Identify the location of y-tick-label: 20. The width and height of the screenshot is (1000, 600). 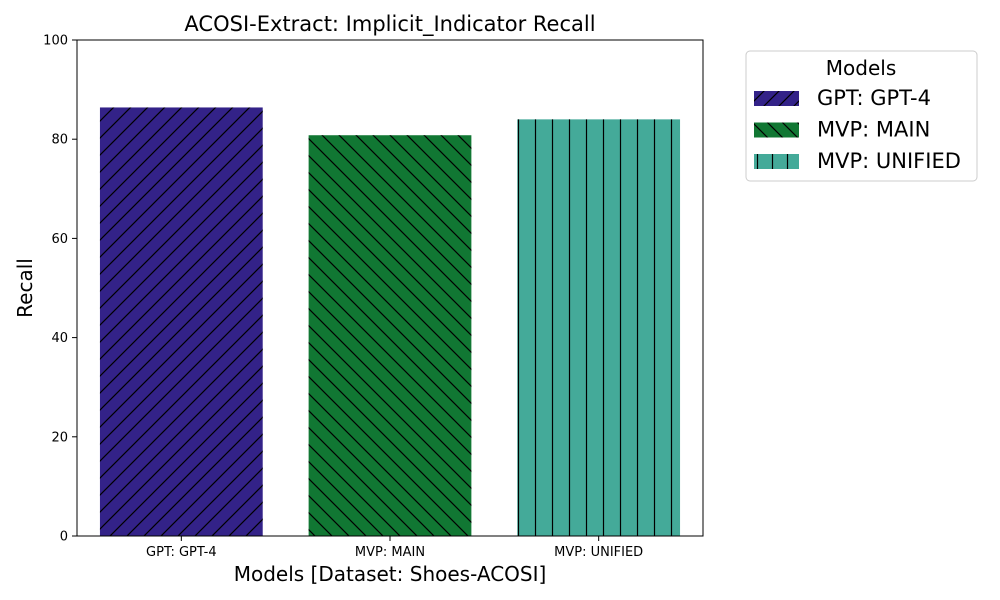
(59, 437).